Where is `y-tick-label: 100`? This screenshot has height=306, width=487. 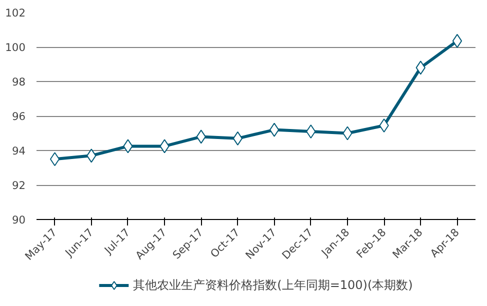
y-tick-label: 100 is located at coordinates (15, 47).